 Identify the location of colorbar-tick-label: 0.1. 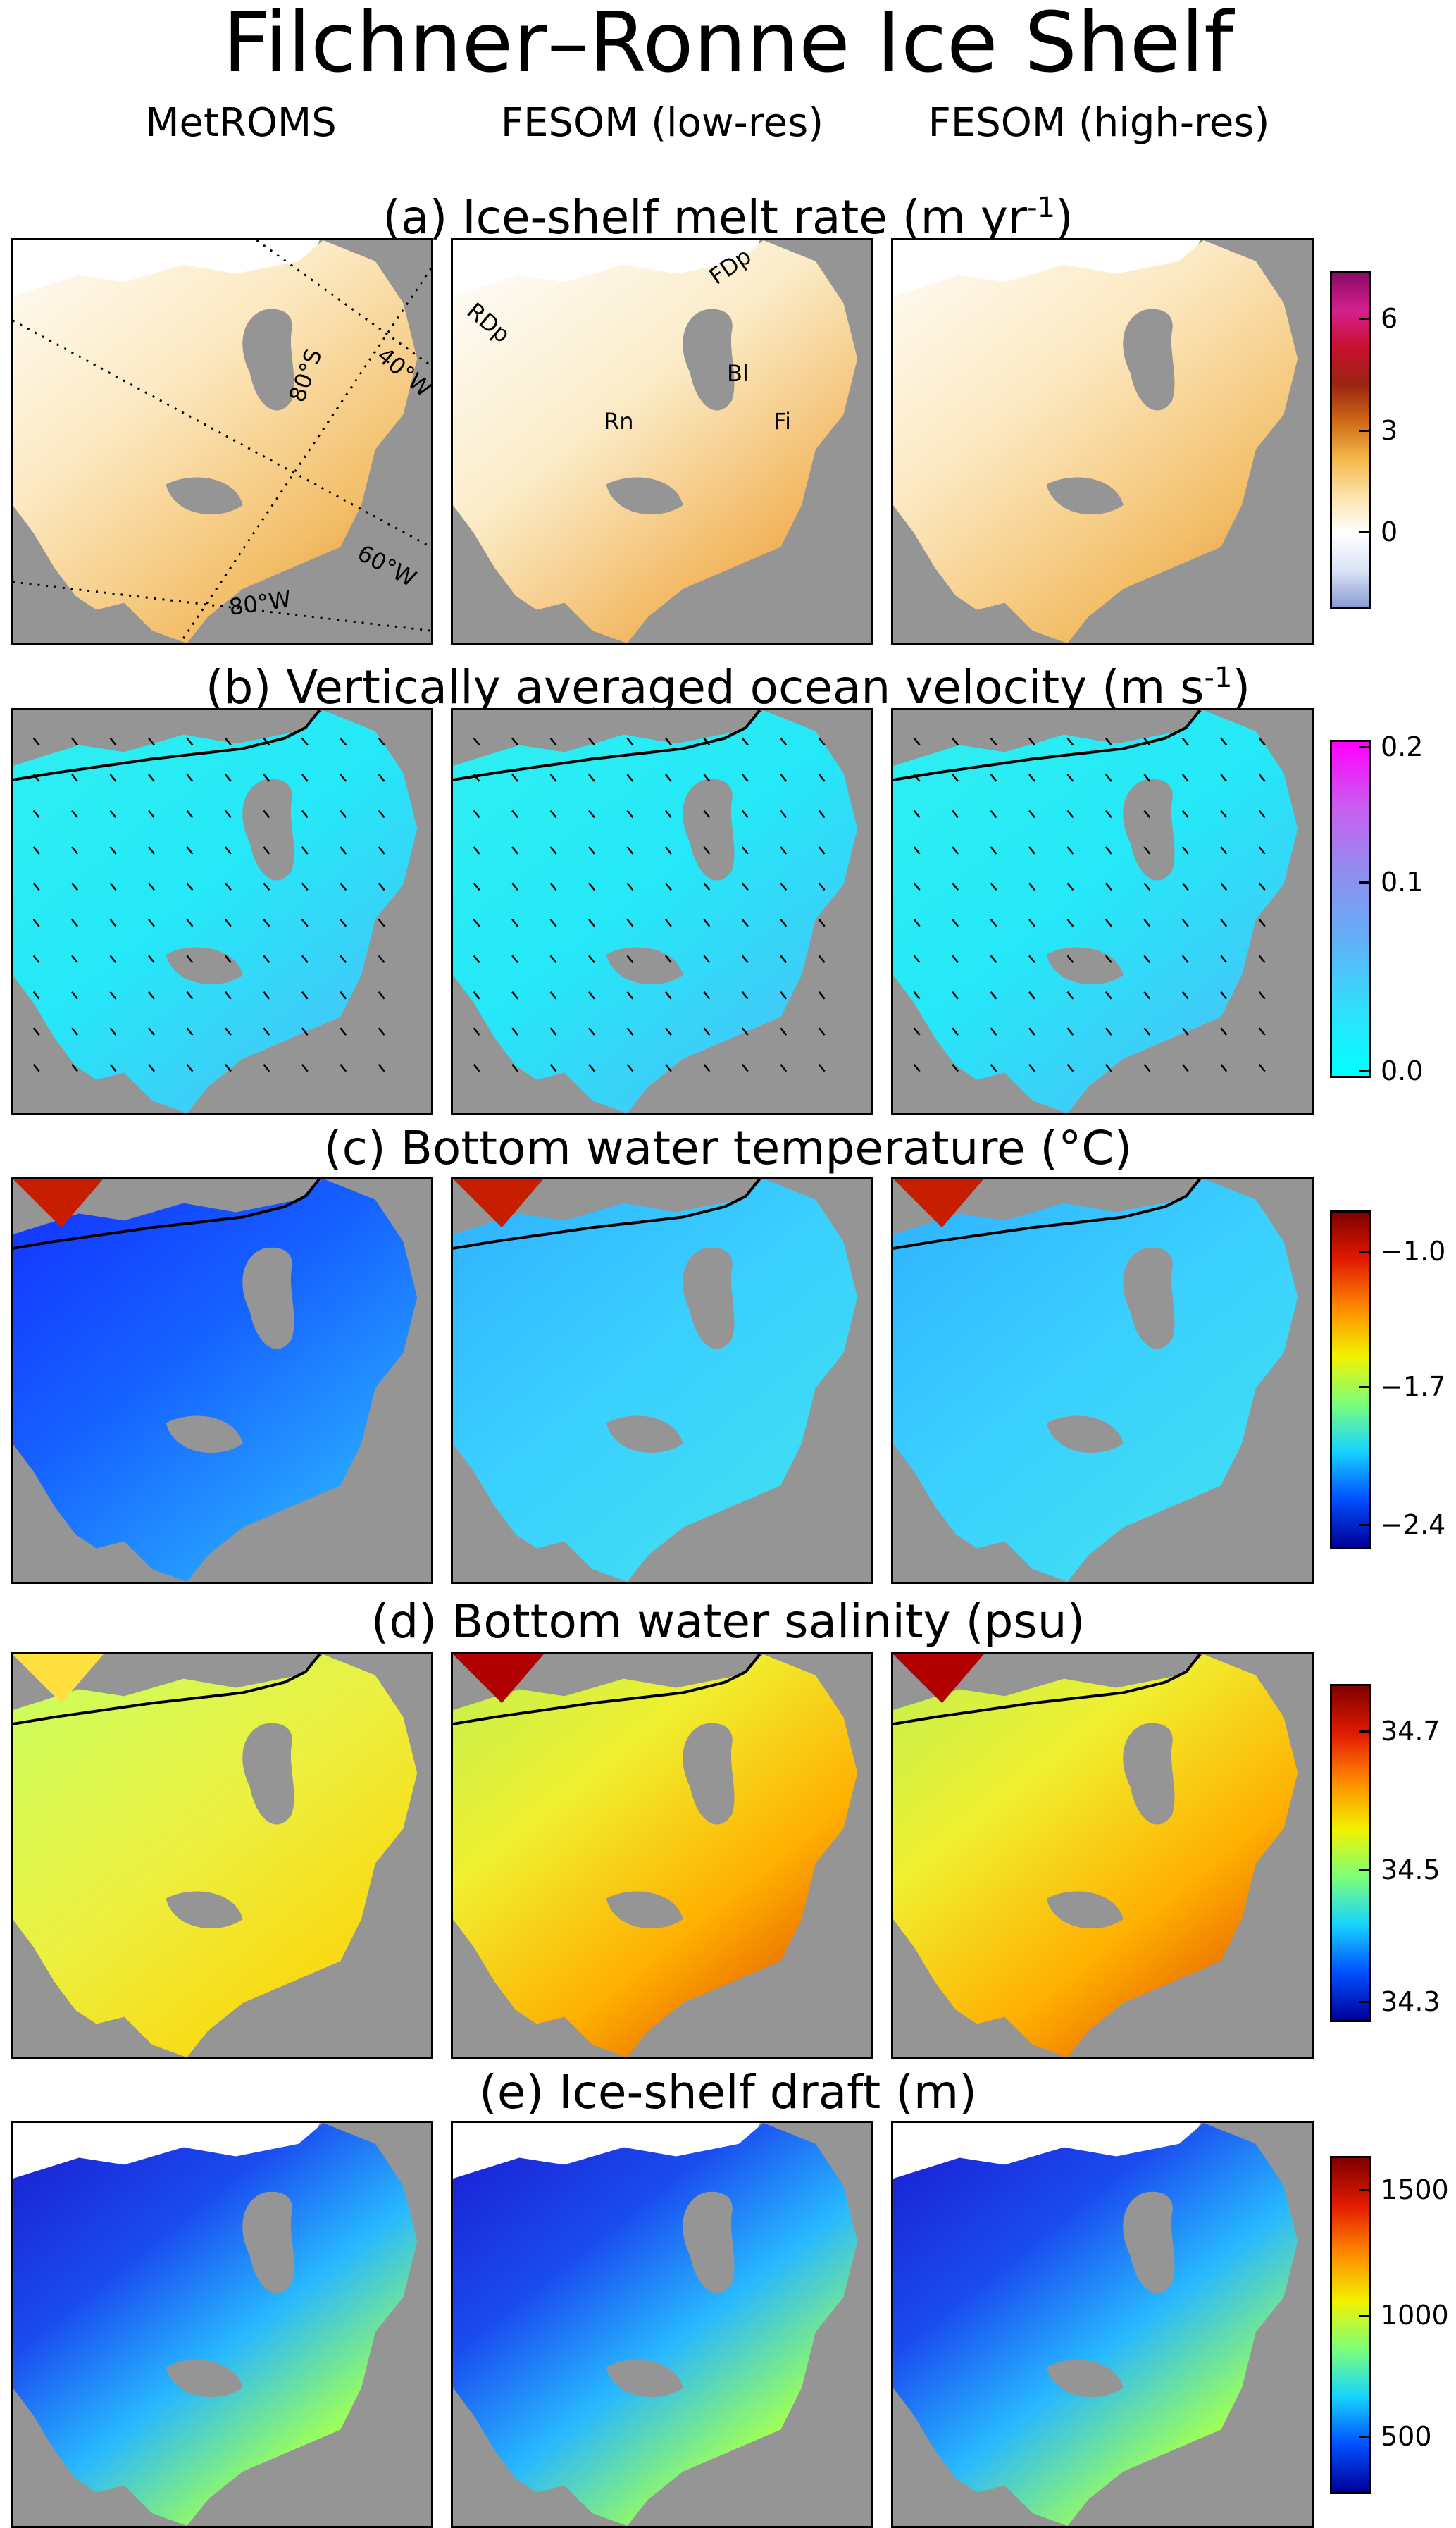
(1402, 882).